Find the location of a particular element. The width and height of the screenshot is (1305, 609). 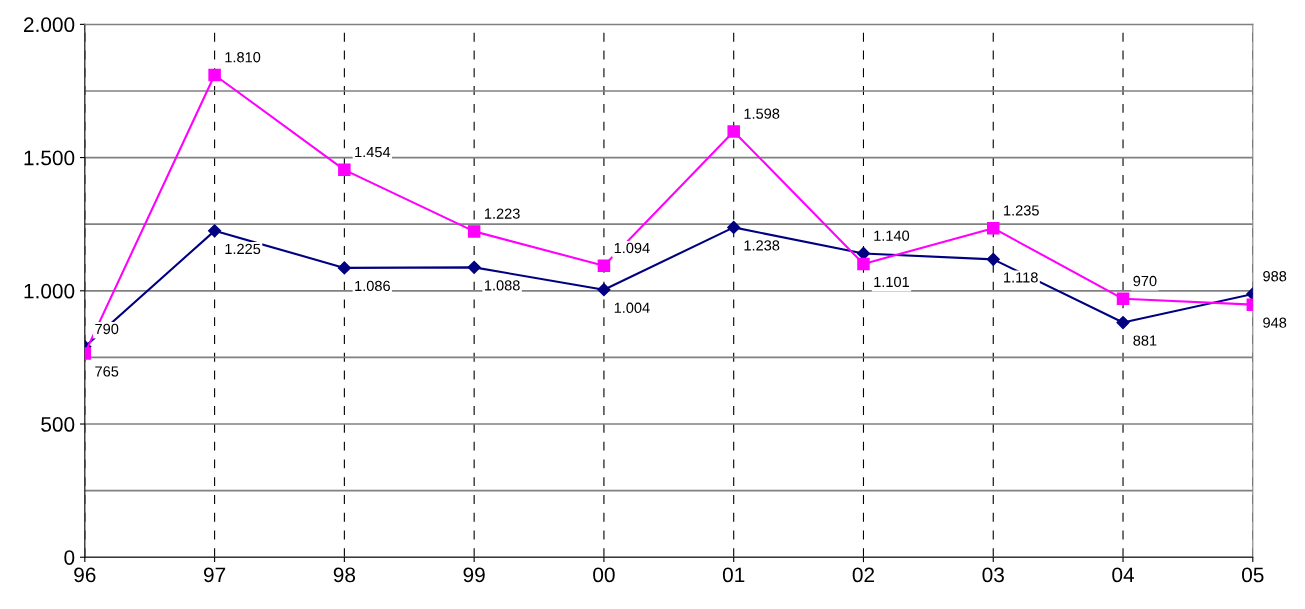

x-tick-label: 96 is located at coordinates (85, 575).